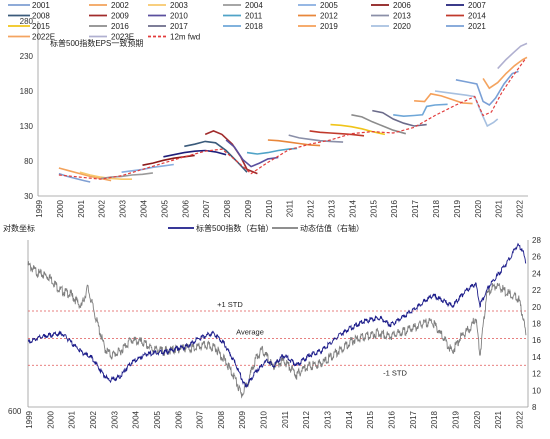  Describe the element at coordinates (285, 419) in the screenshot. I see `val-x-tick: 2011` at that location.